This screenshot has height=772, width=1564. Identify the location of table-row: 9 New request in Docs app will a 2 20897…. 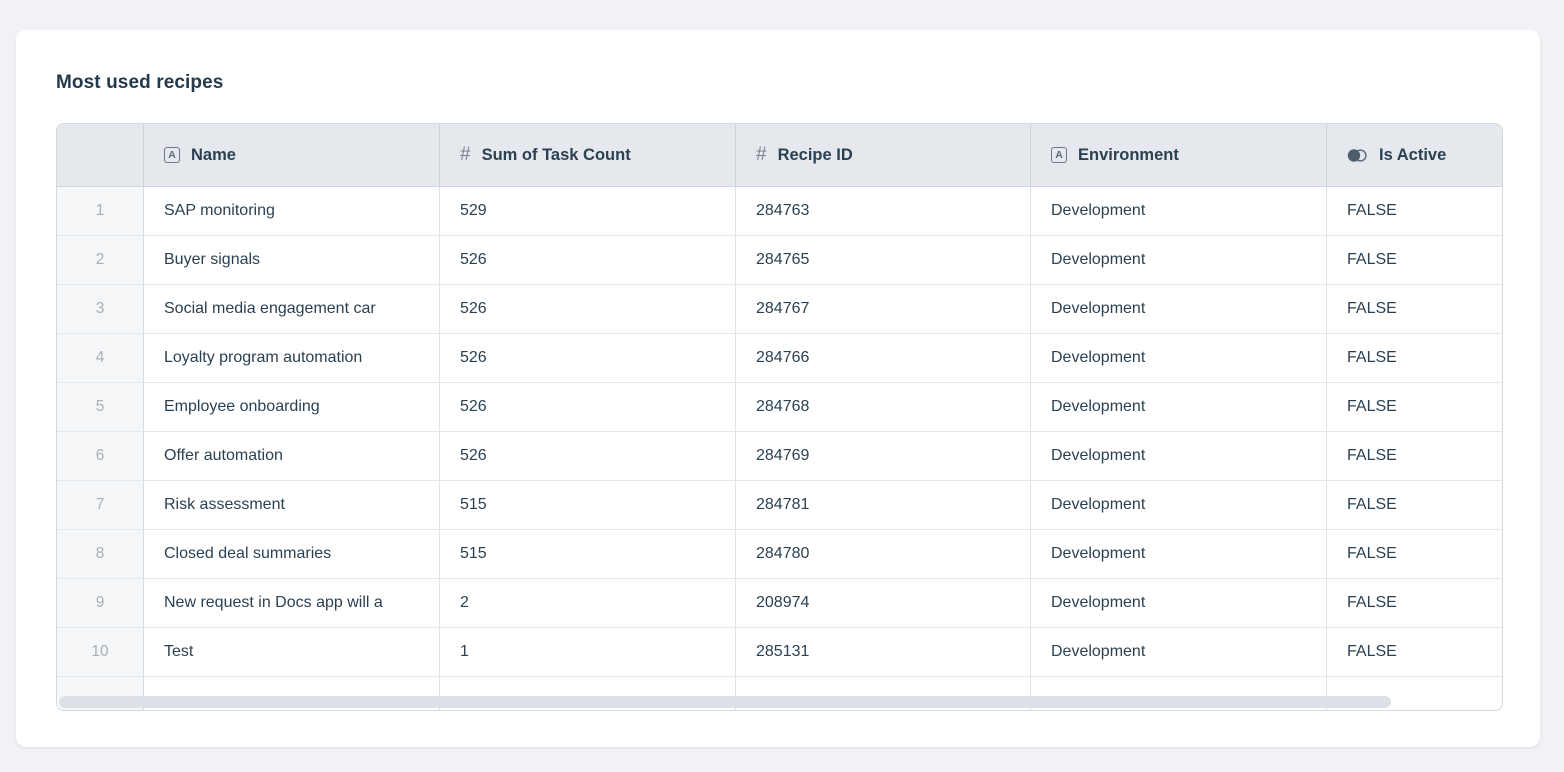
(779, 603).